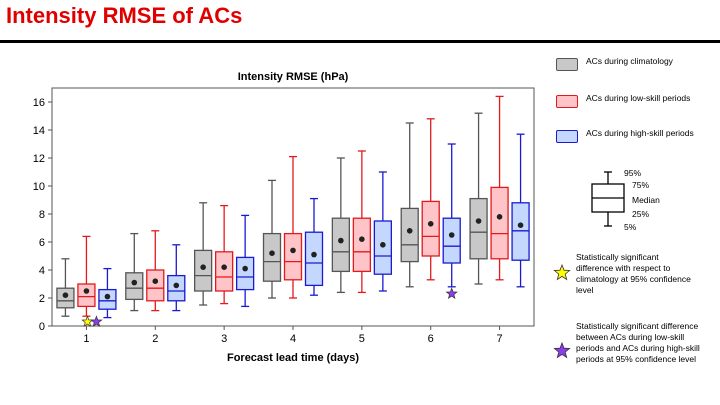 This screenshot has width=720, height=405. I want to click on box-high-skill-3-mean, so click(245, 268).